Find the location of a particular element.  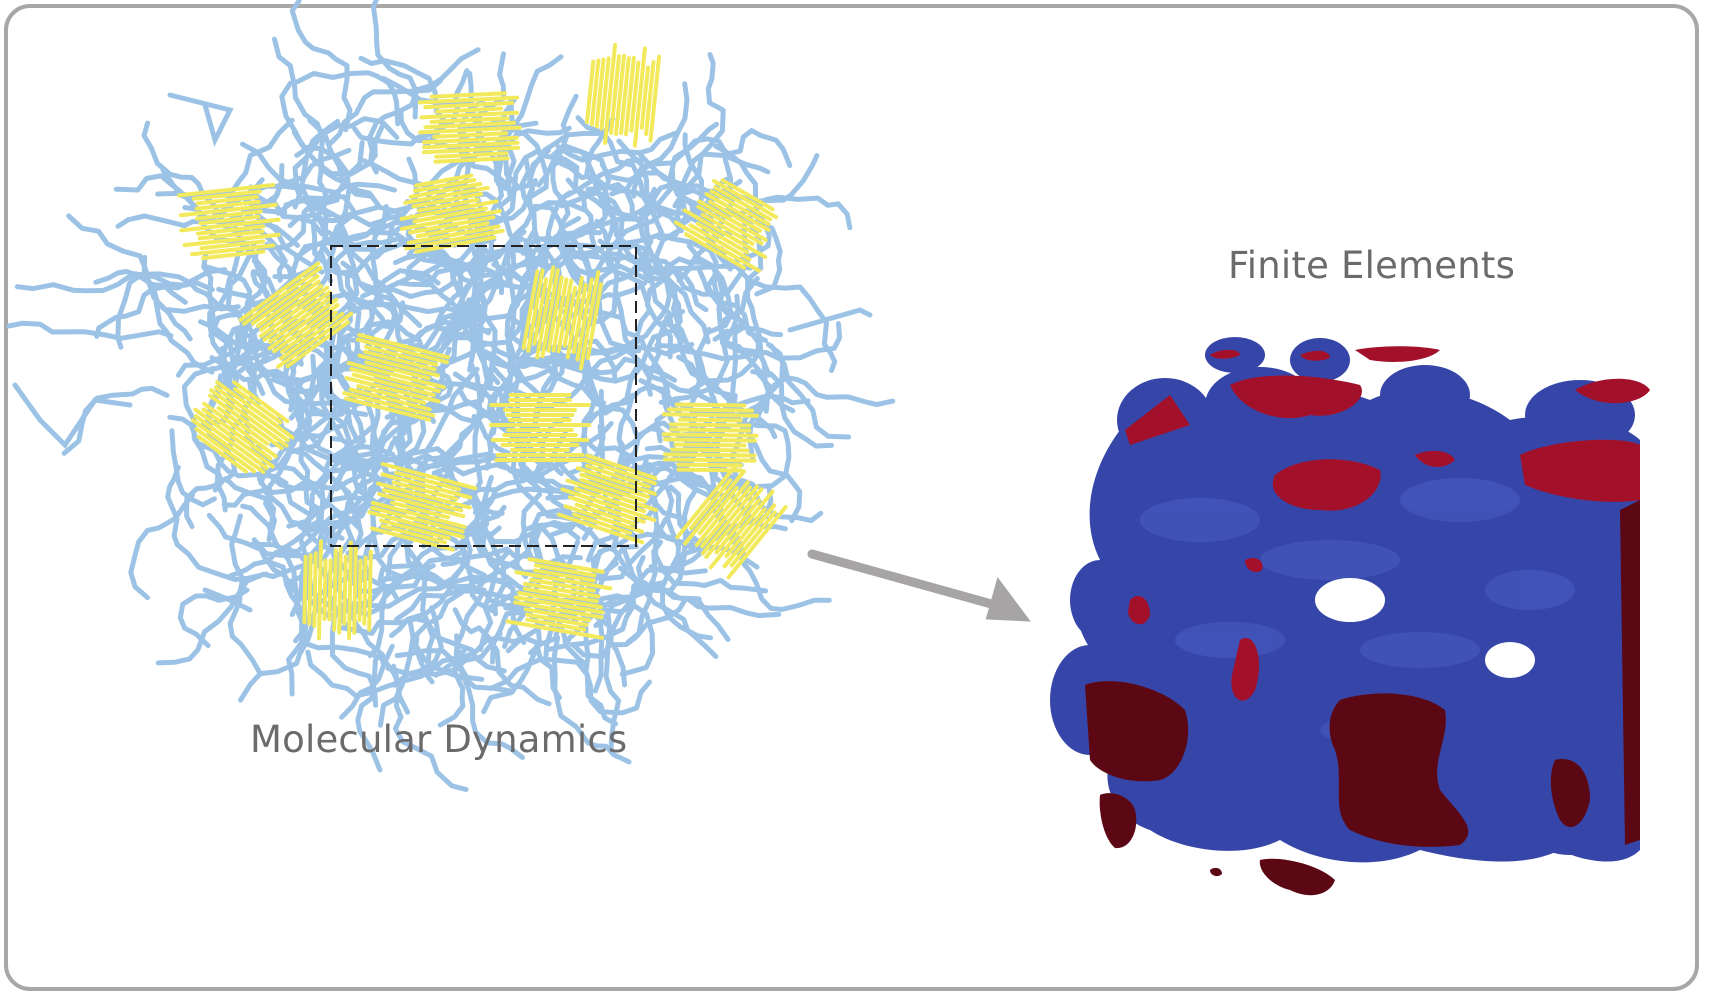

finite-elements-label: Finite Elements is located at coordinates (1372, 265).